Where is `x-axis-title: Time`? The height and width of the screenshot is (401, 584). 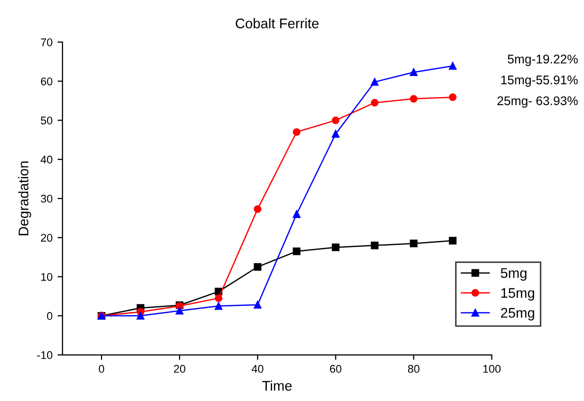 x-axis-title: Time is located at coordinates (277, 385).